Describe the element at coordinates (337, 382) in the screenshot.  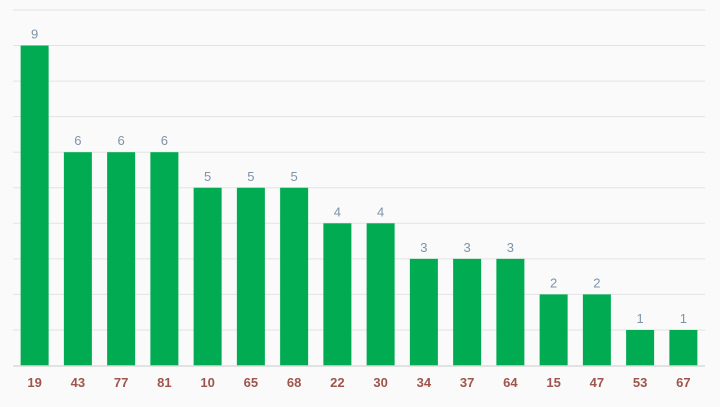
I see `x-axis-label: 22` at that location.